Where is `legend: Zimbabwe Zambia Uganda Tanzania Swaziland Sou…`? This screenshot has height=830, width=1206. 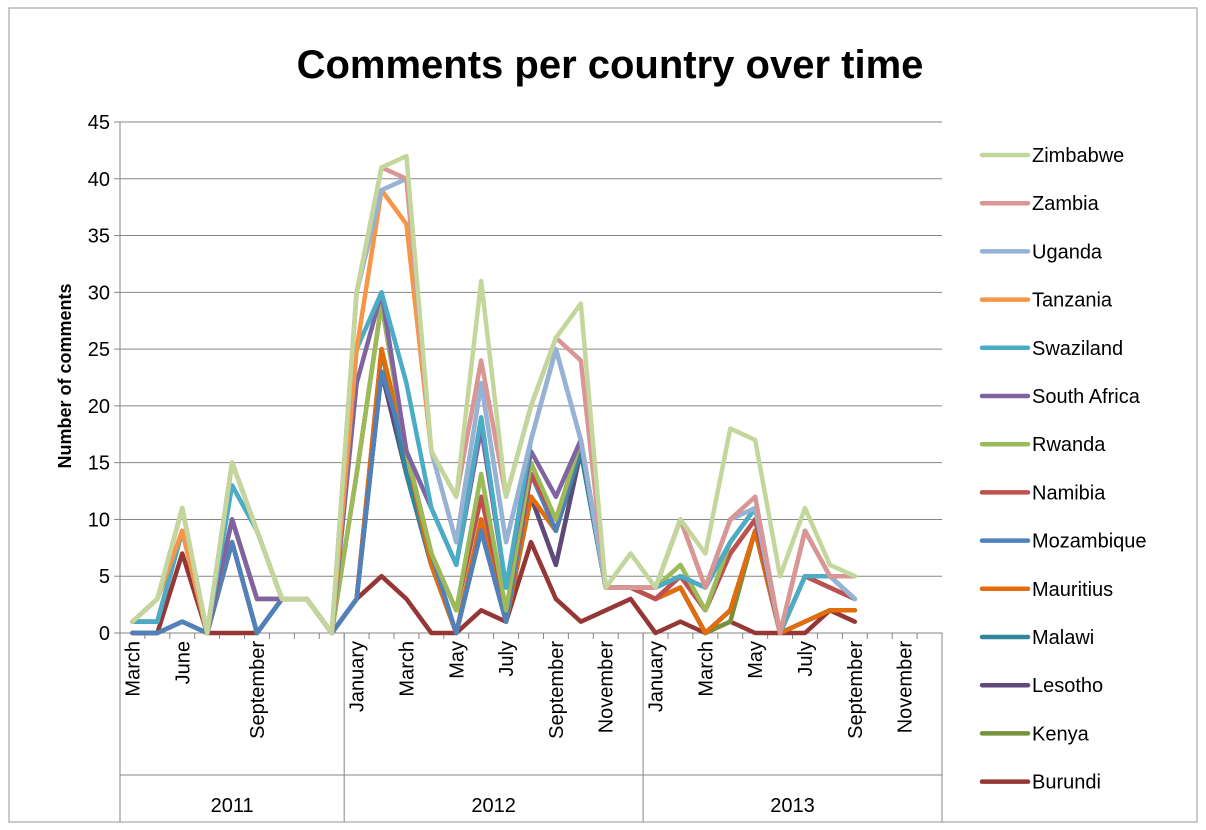
legend: Zimbabwe Zambia Uganda Tanzania Swaziland Sou… is located at coordinates (1063, 469).